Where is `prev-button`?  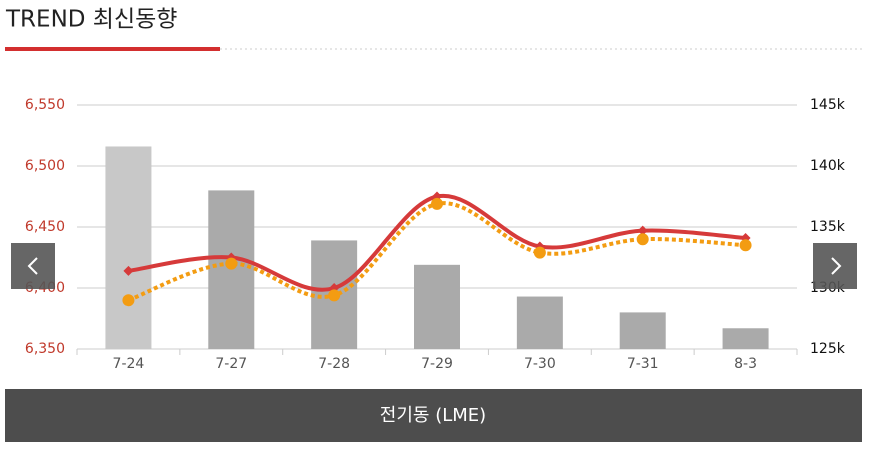
prev-button is located at coordinates (33, 266).